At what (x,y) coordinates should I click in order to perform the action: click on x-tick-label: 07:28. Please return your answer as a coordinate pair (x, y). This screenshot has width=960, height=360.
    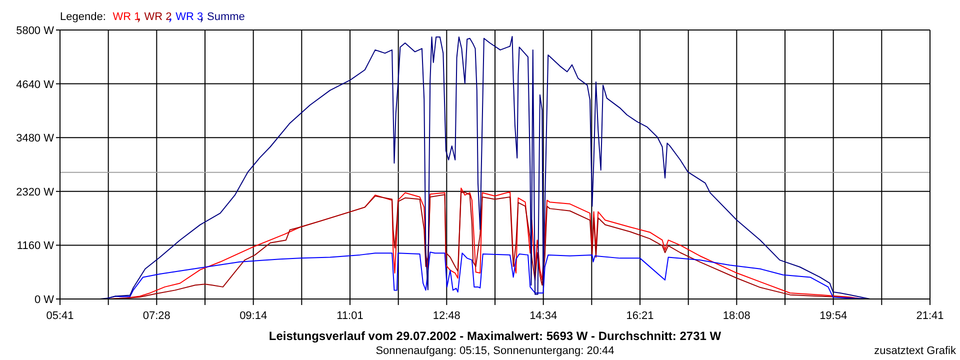
    Looking at the image, I should click on (156, 316).